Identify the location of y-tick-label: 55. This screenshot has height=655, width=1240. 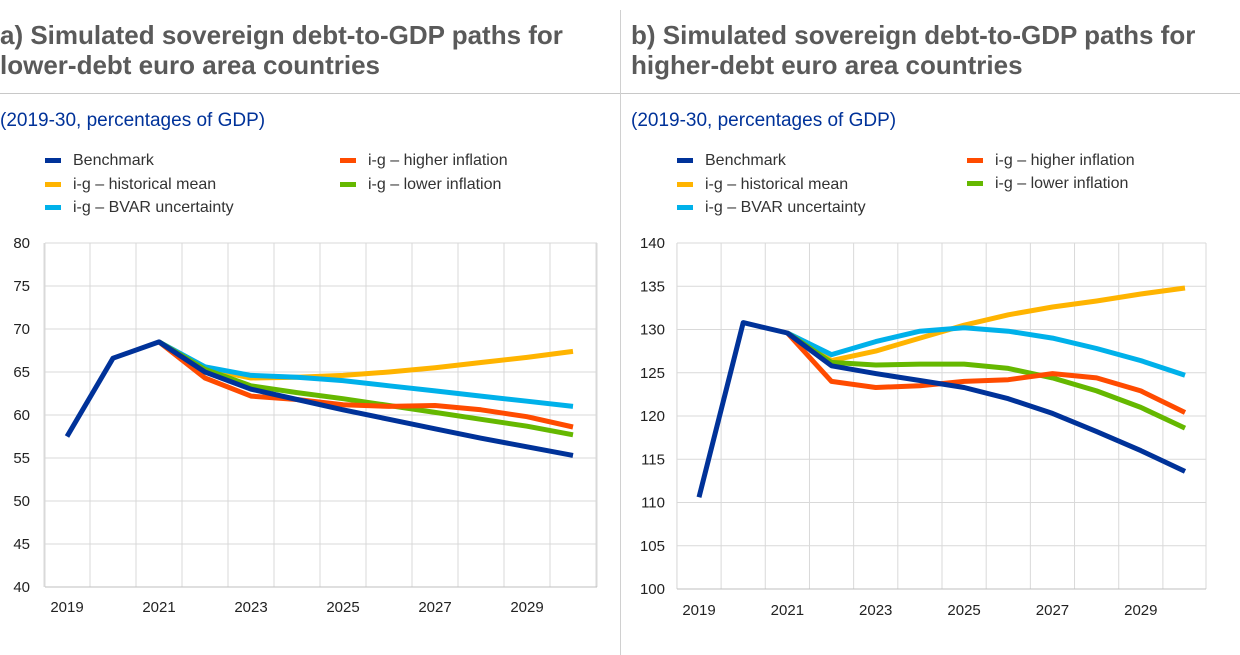
(21, 458).